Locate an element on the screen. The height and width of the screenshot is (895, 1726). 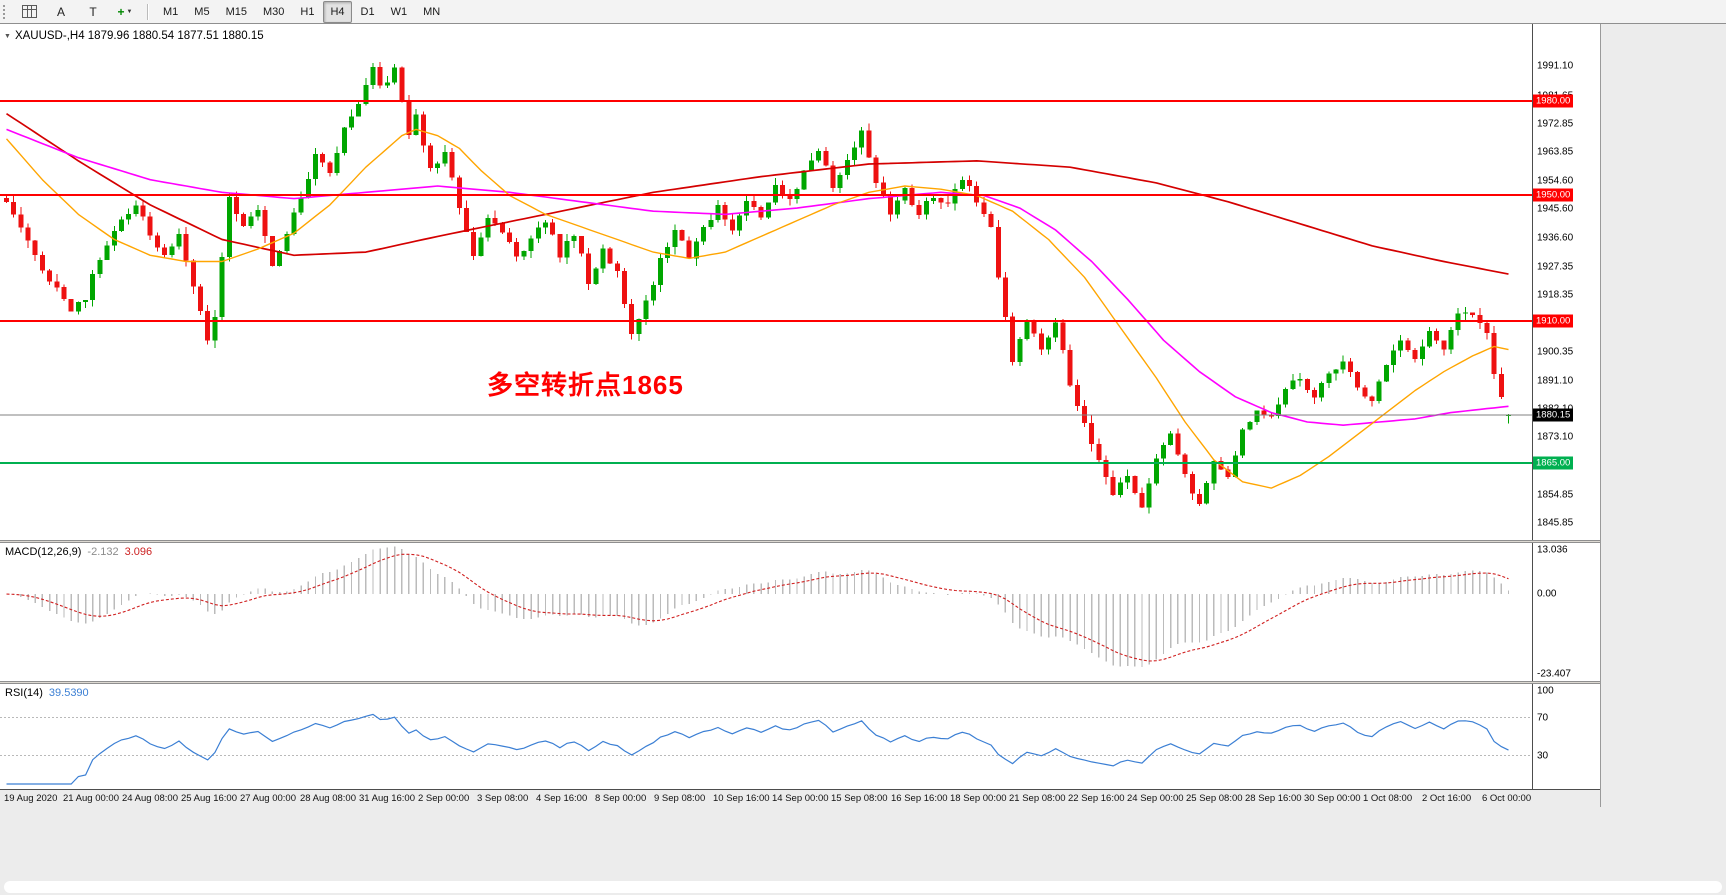
time-axis-label: 21 Sep 08:00 is located at coordinates (1037, 798).